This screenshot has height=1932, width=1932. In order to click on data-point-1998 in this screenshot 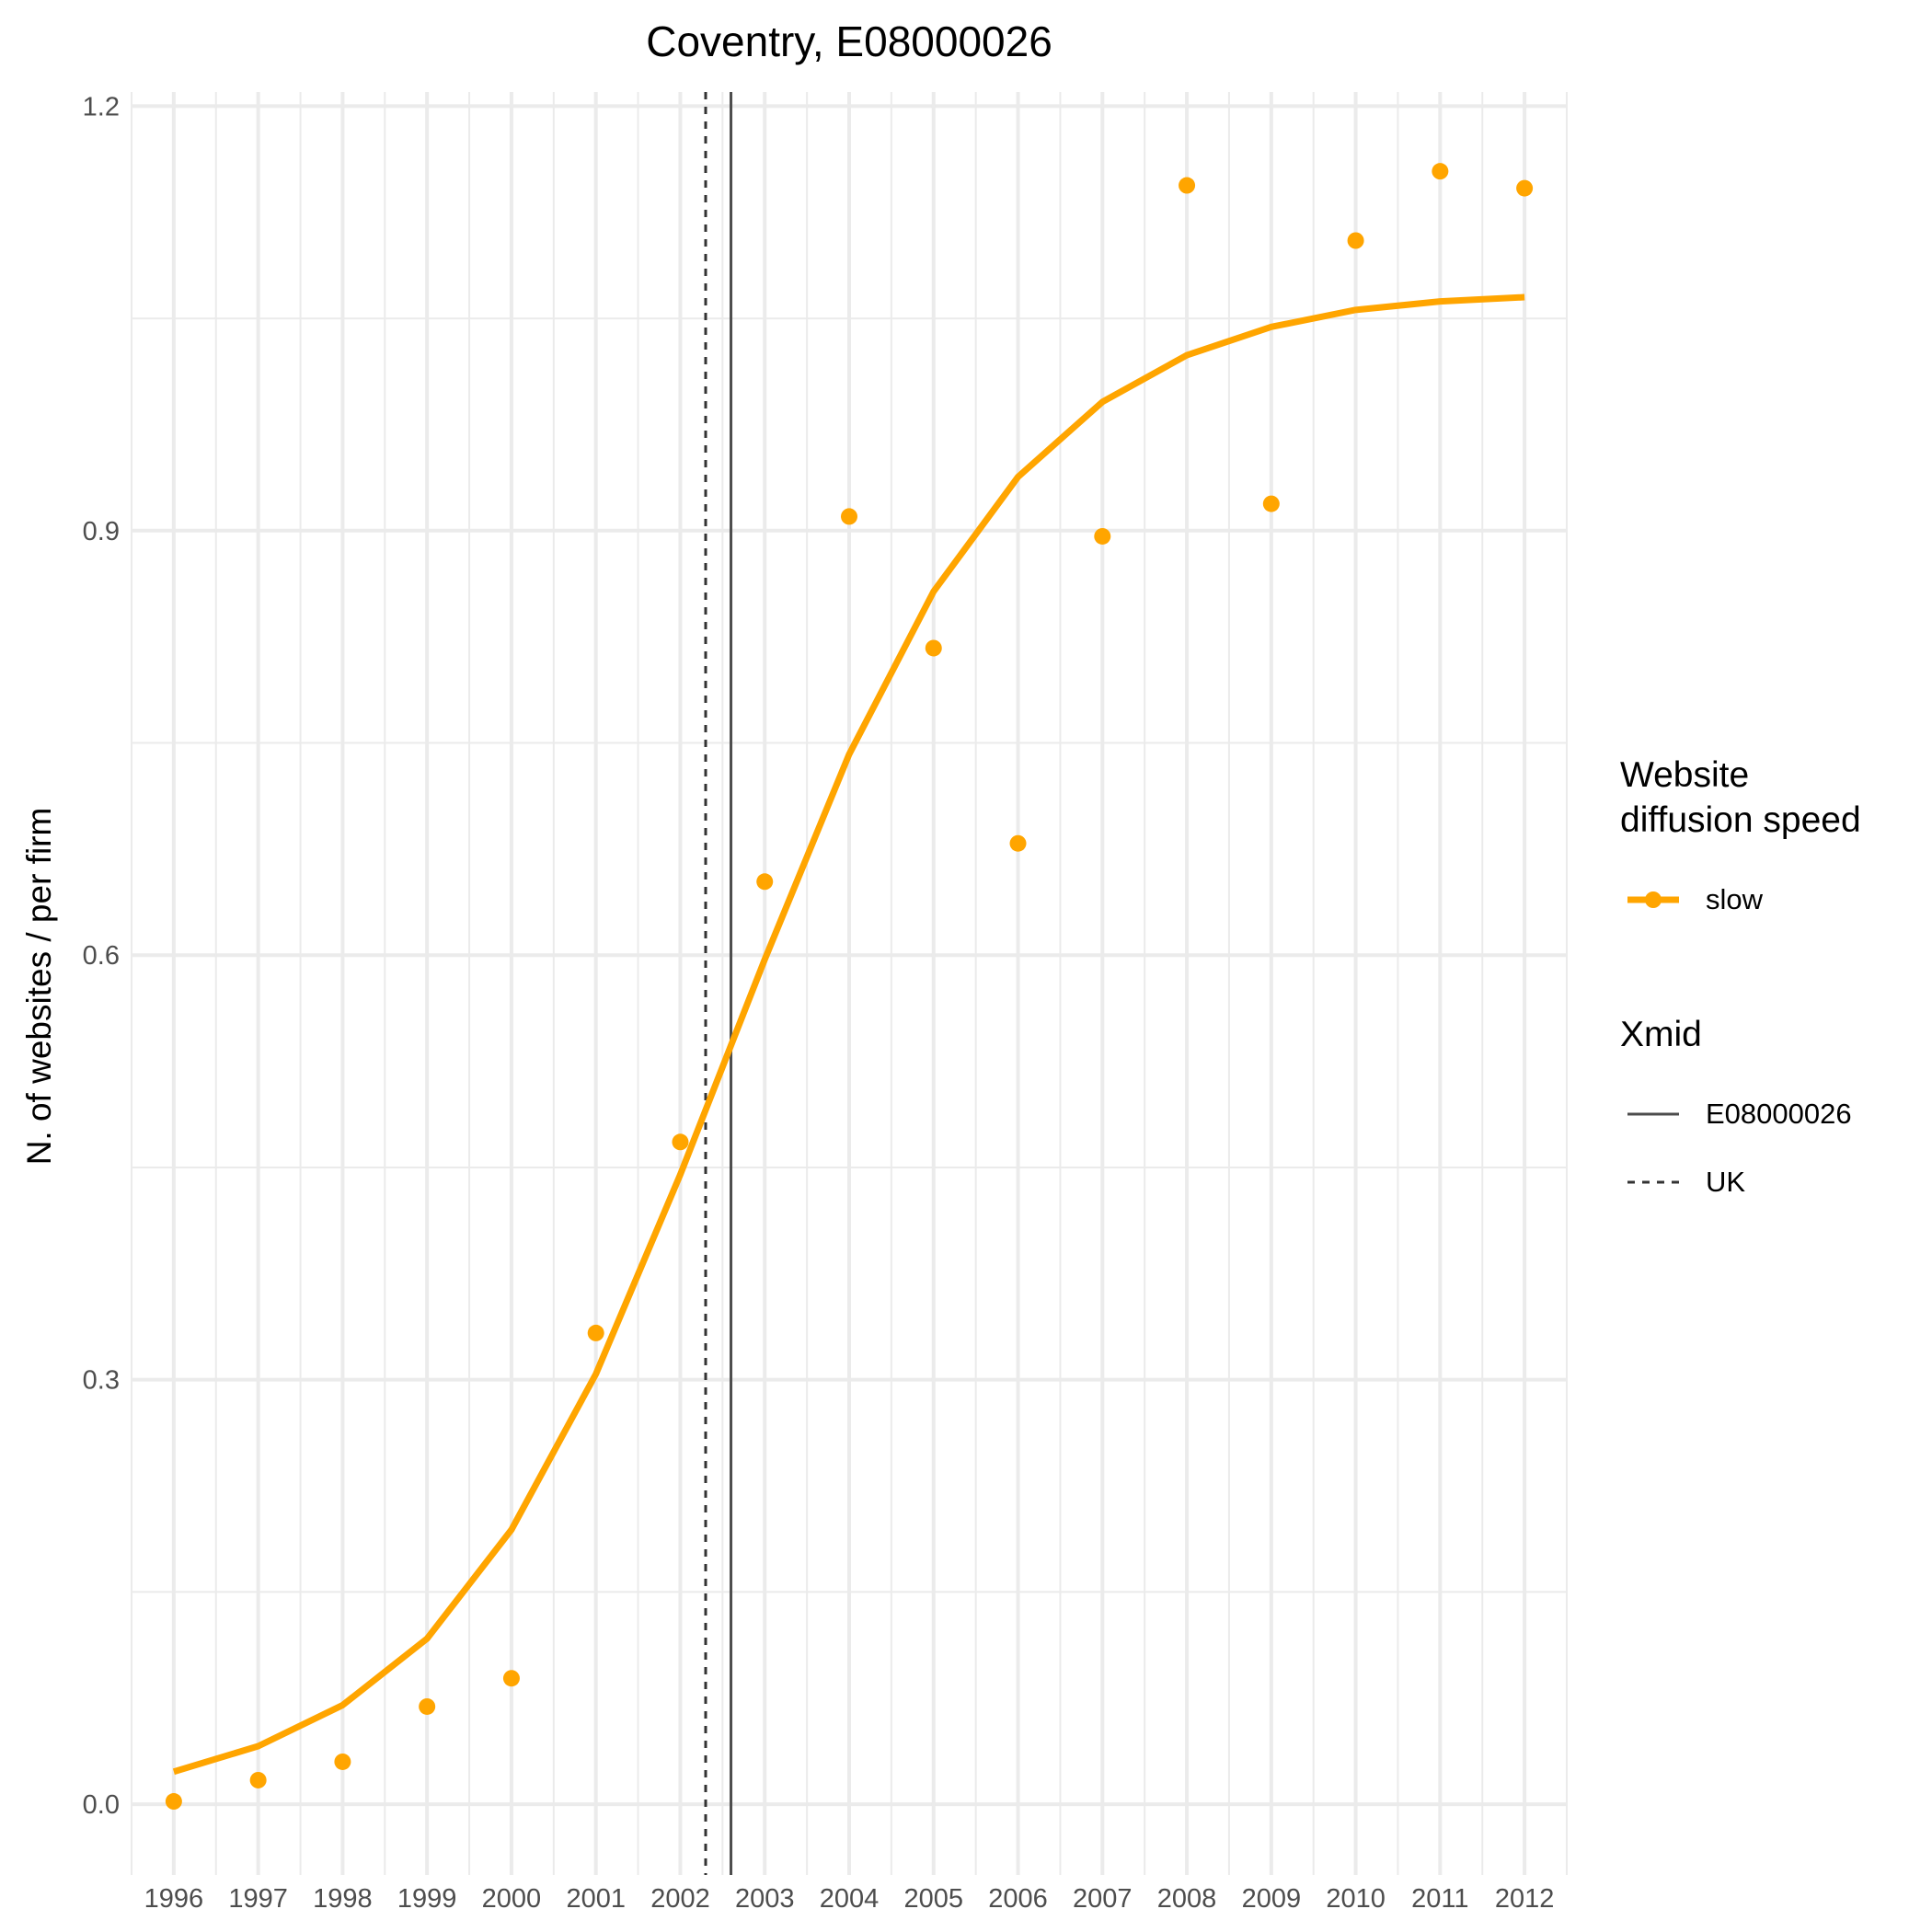, I will do `click(342, 1761)`.